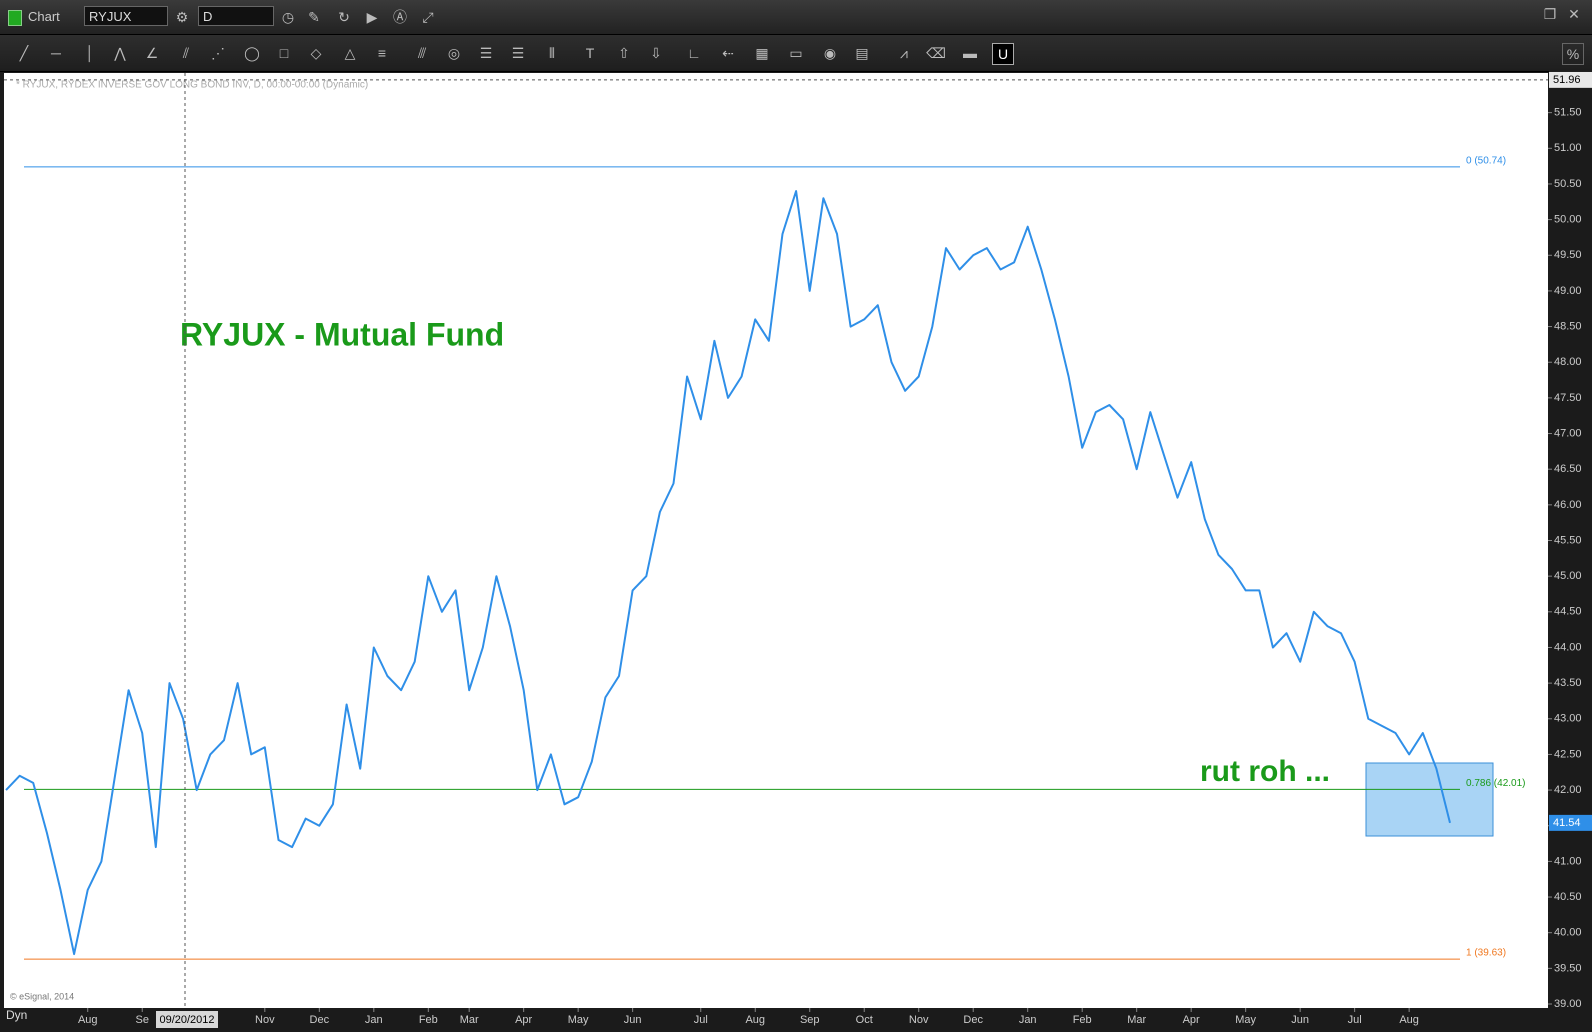  Describe the element at coordinates (810, 1020) in the screenshot. I see `x-tick-label: Sep` at that location.